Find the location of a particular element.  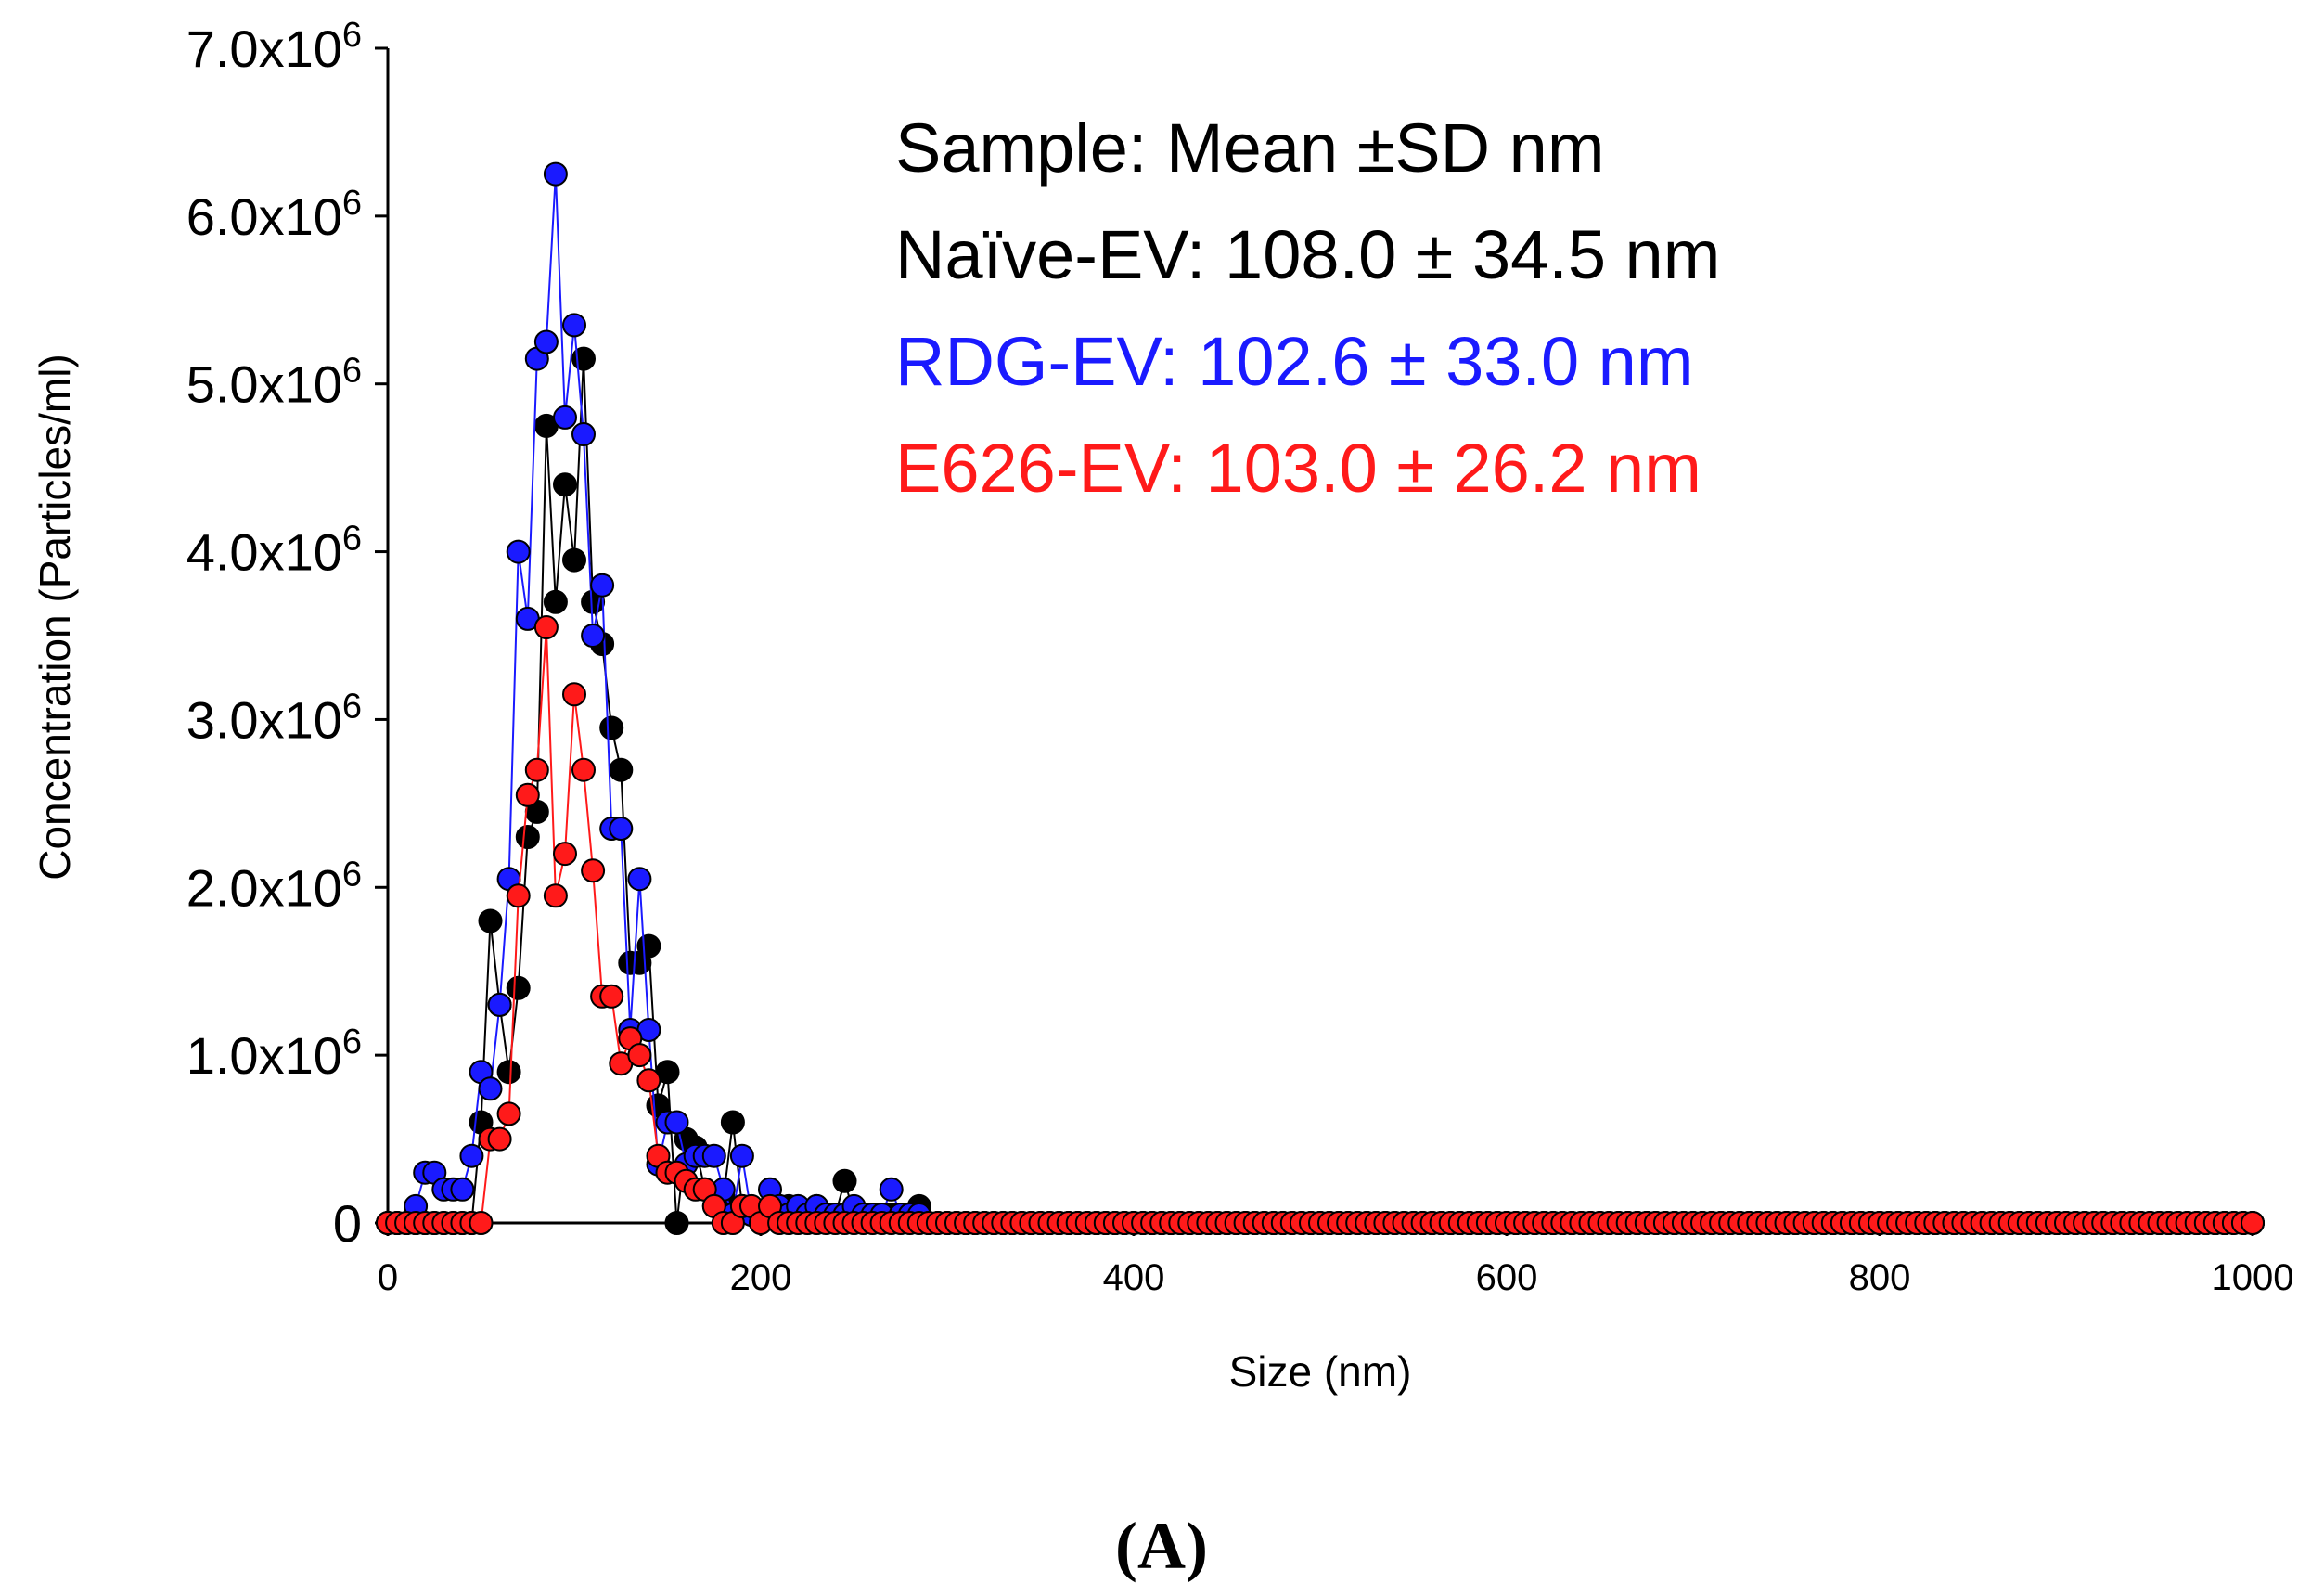

y-tick-label-base: 0 is located at coordinates (347, 1224).